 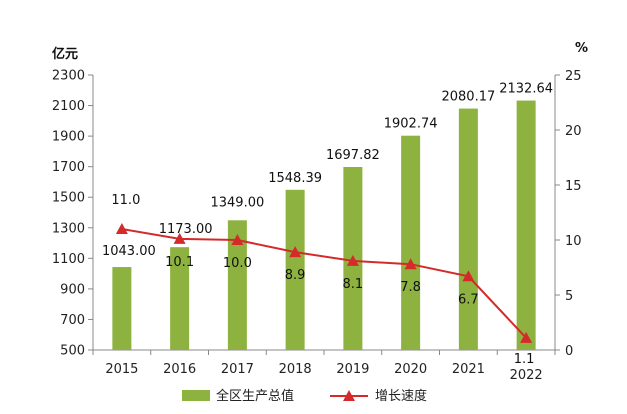 I want to click on x-tick-label: 2022, so click(x=526, y=375).